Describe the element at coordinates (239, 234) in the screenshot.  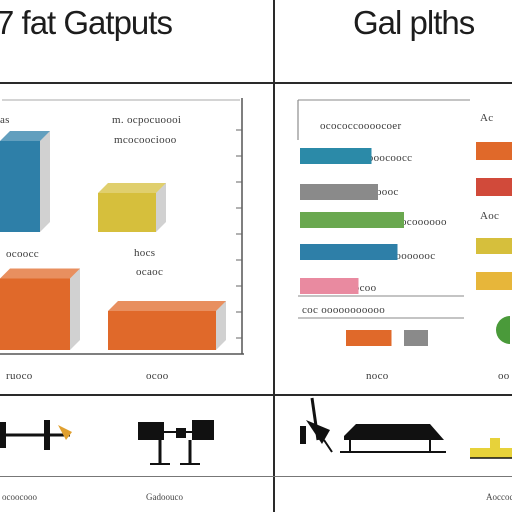
I see `left-chart-ticks` at that location.